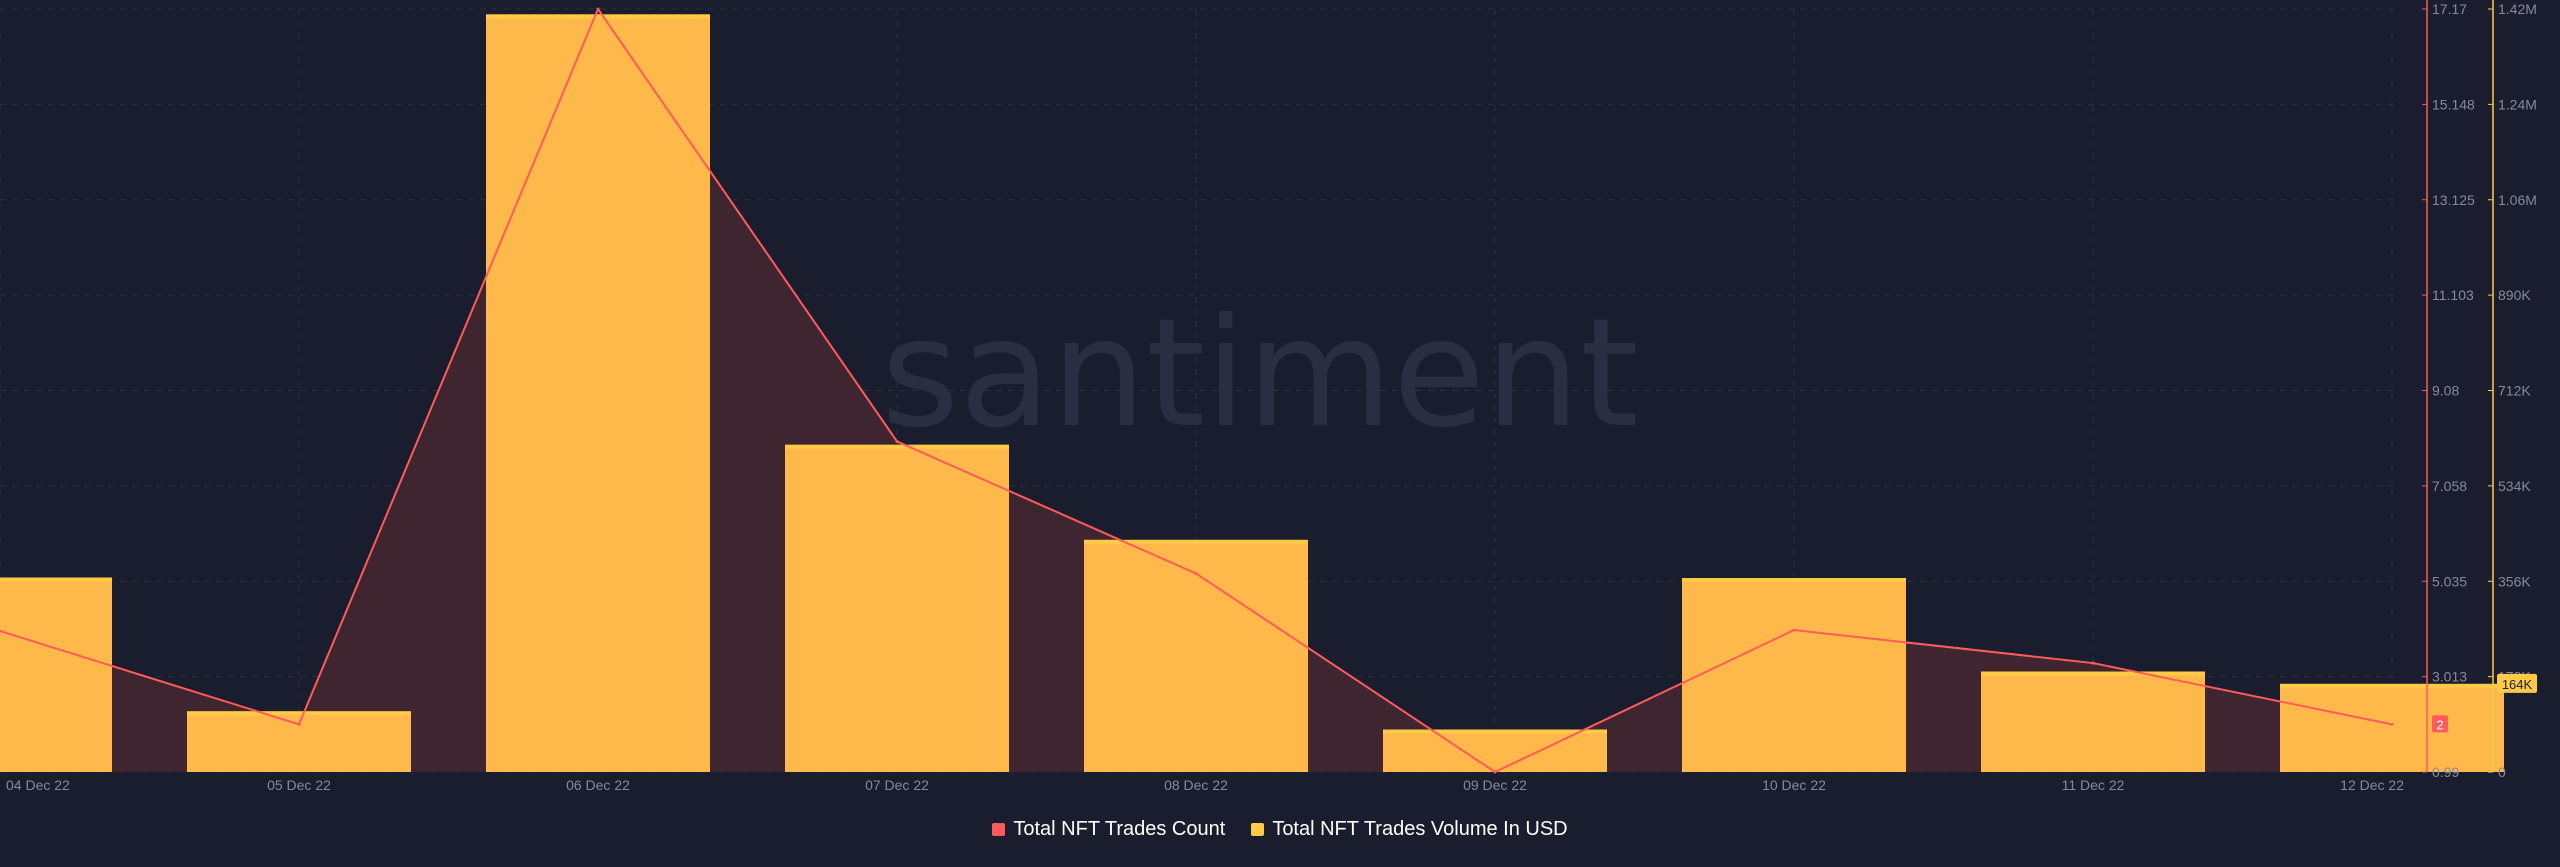  Describe the element at coordinates (38, 785) in the screenshot. I see `x-axis-tick-label: 04 Dec 22` at that location.